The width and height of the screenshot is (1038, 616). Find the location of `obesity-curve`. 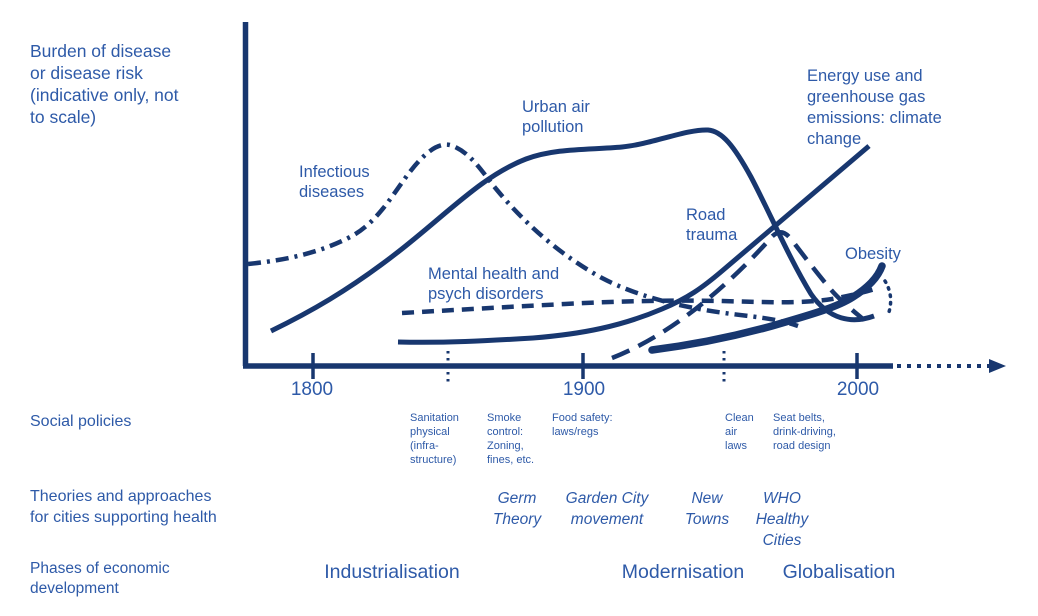

obesity-curve is located at coordinates (767, 308).